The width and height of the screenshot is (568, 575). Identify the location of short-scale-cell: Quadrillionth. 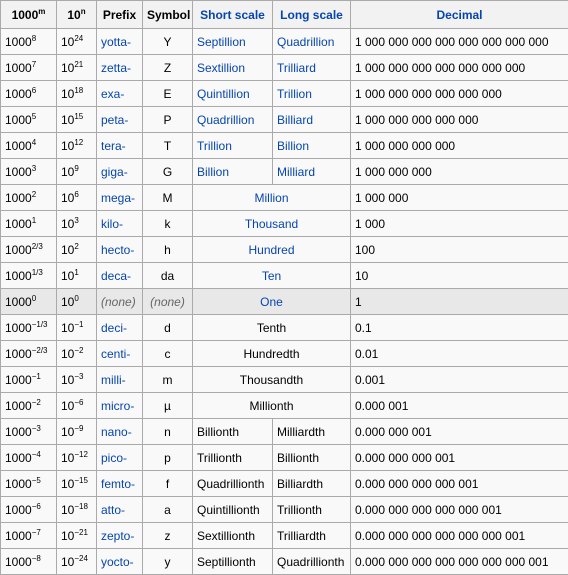
(233, 484).